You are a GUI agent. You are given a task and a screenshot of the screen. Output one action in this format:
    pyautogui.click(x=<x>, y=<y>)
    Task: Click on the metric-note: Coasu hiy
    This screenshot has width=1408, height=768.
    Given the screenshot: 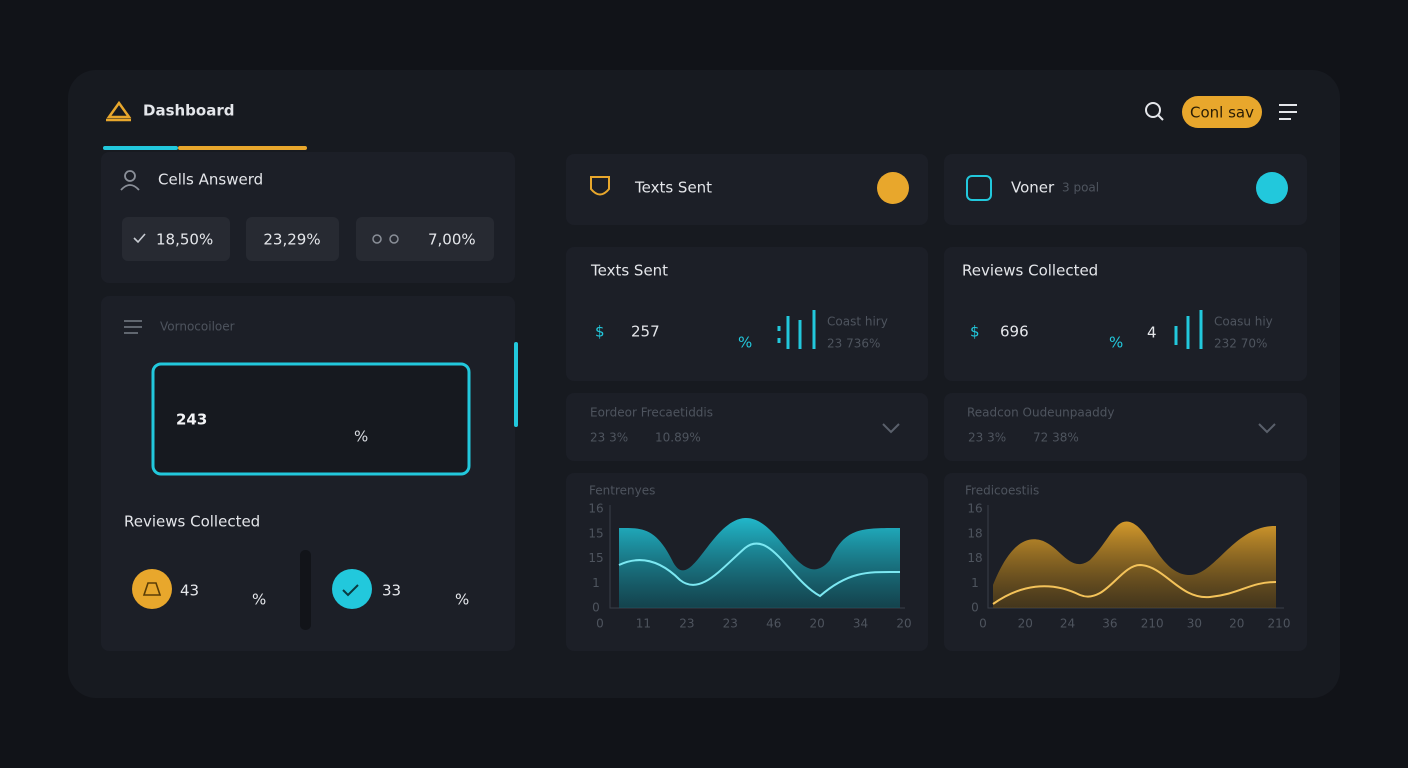 What is the action you would take?
    pyautogui.click(x=1243, y=322)
    